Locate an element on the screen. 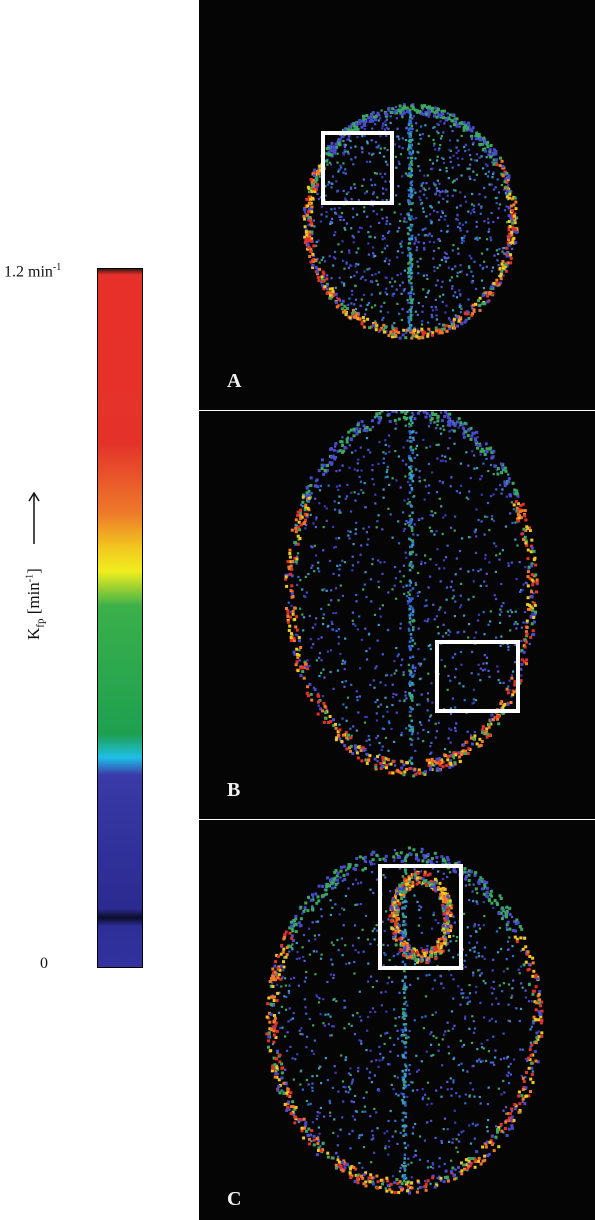 The height and width of the screenshot is (1220, 595). panel-label: A is located at coordinates (234, 381).